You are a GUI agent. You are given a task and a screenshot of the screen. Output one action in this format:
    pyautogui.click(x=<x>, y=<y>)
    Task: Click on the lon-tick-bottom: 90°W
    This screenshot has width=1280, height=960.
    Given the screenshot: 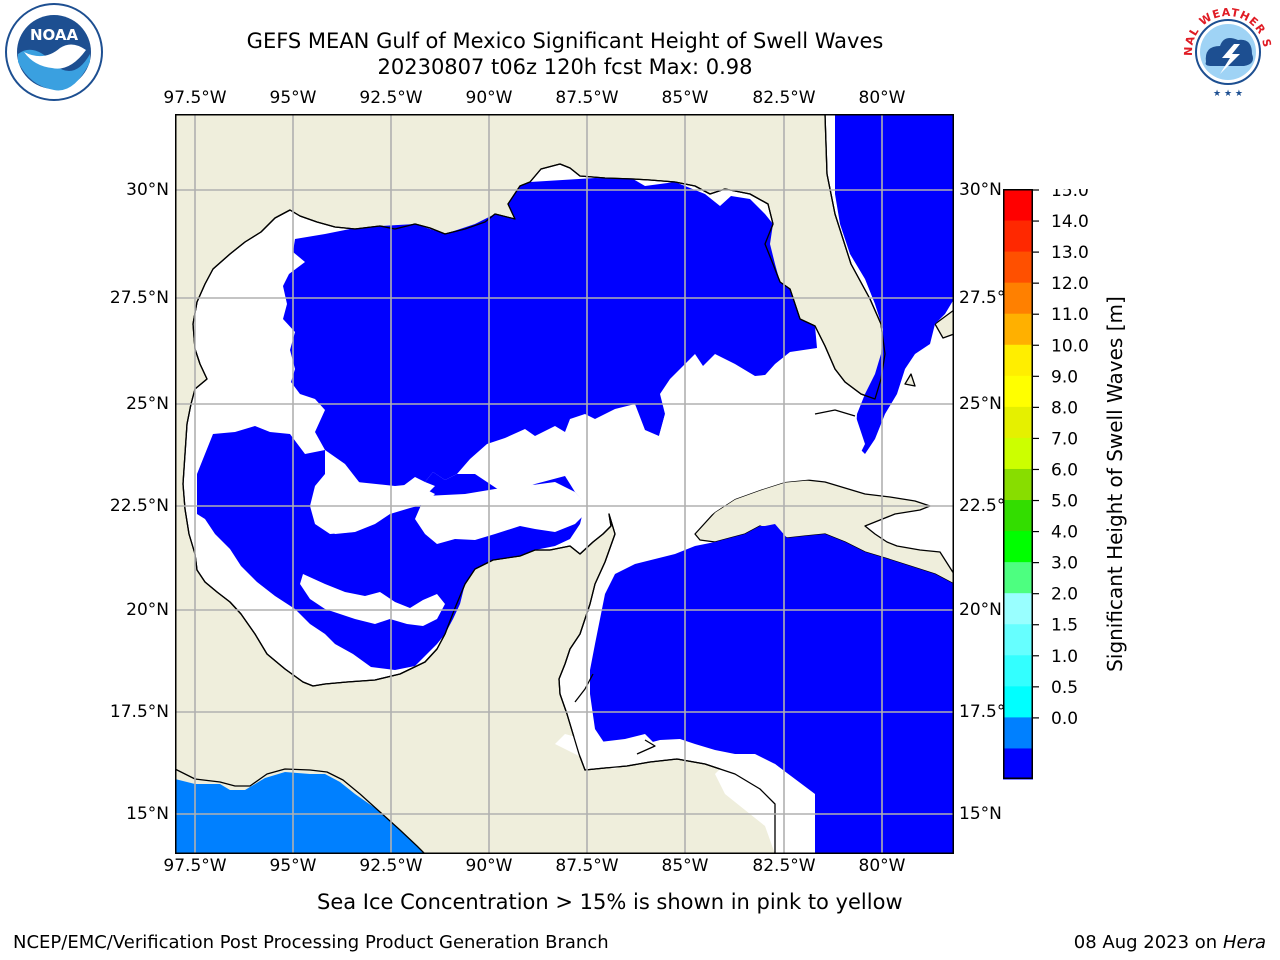 What is the action you would take?
    pyautogui.click(x=489, y=866)
    